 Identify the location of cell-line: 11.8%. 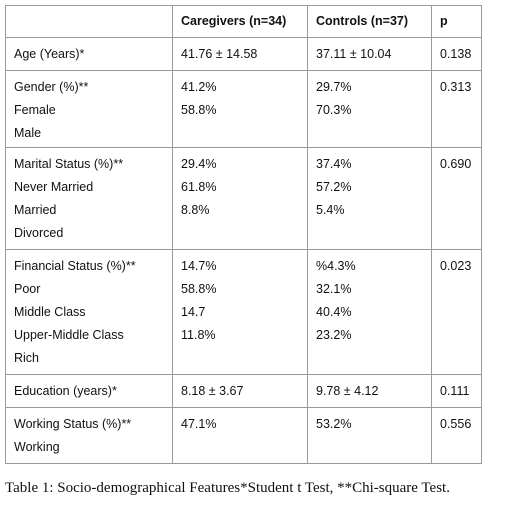
(198, 335).